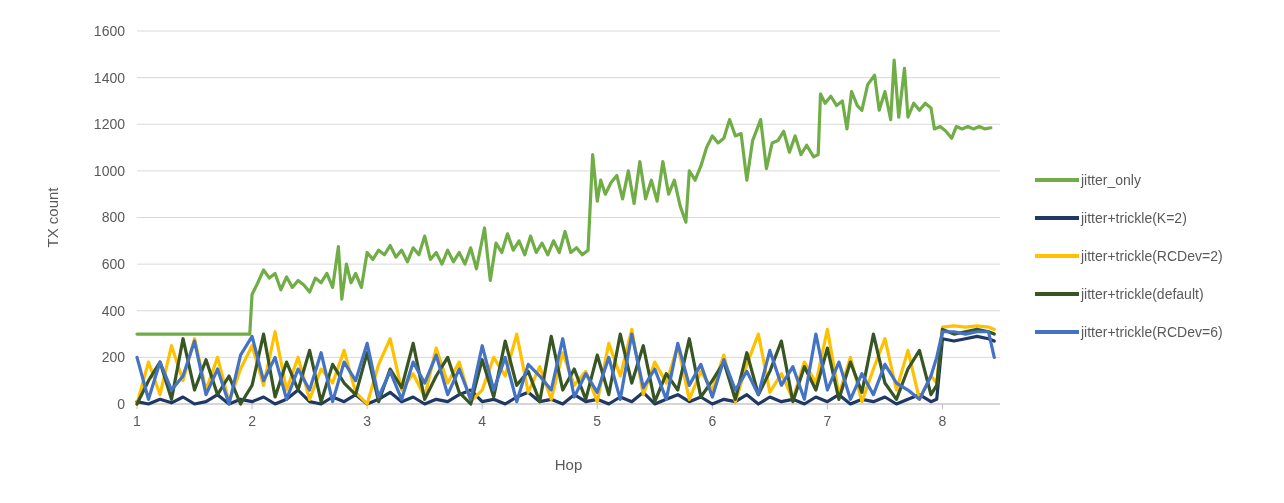  I want to click on x-tick-label: 2, so click(252, 421).